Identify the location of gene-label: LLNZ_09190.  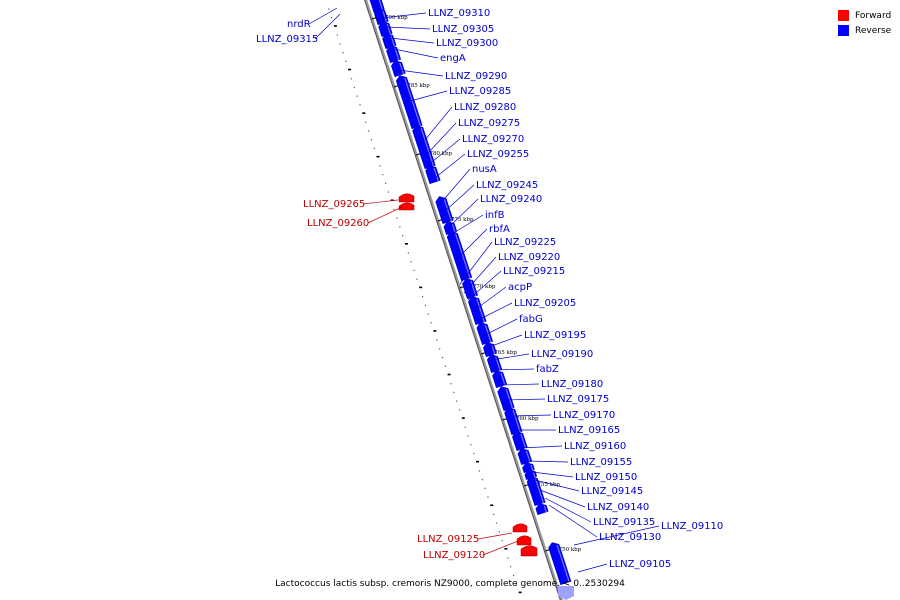
(562, 354).